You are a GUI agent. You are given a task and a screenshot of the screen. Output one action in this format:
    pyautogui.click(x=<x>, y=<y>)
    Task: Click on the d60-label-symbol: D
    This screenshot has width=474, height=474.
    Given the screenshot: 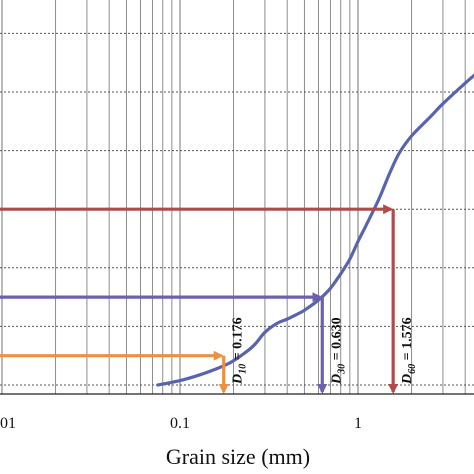 What is the action you would take?
    pyautogui.click(x=407, y=379)
    